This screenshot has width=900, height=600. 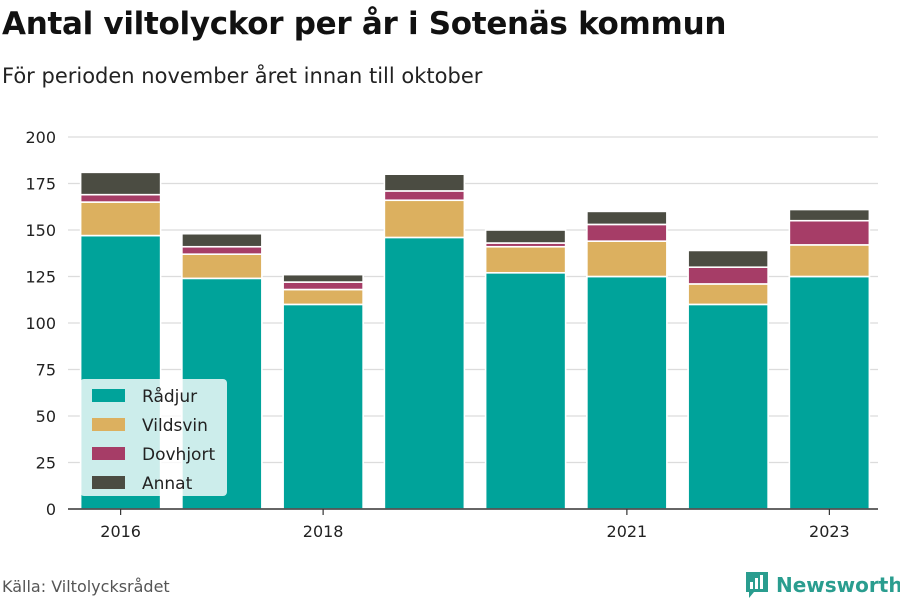 I want to click on y-tick-label: 150, so click(x=40, y=230).